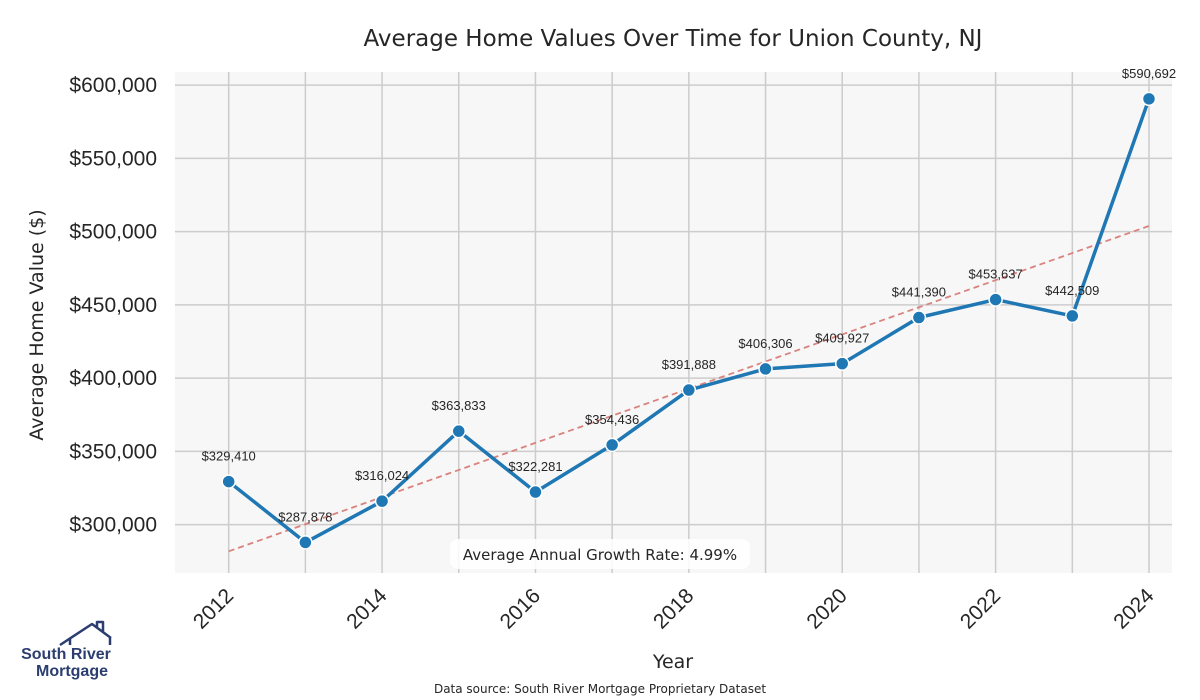 The image size is (1200, 700). I want to click on data-label: $329,410, so click(229, 456).